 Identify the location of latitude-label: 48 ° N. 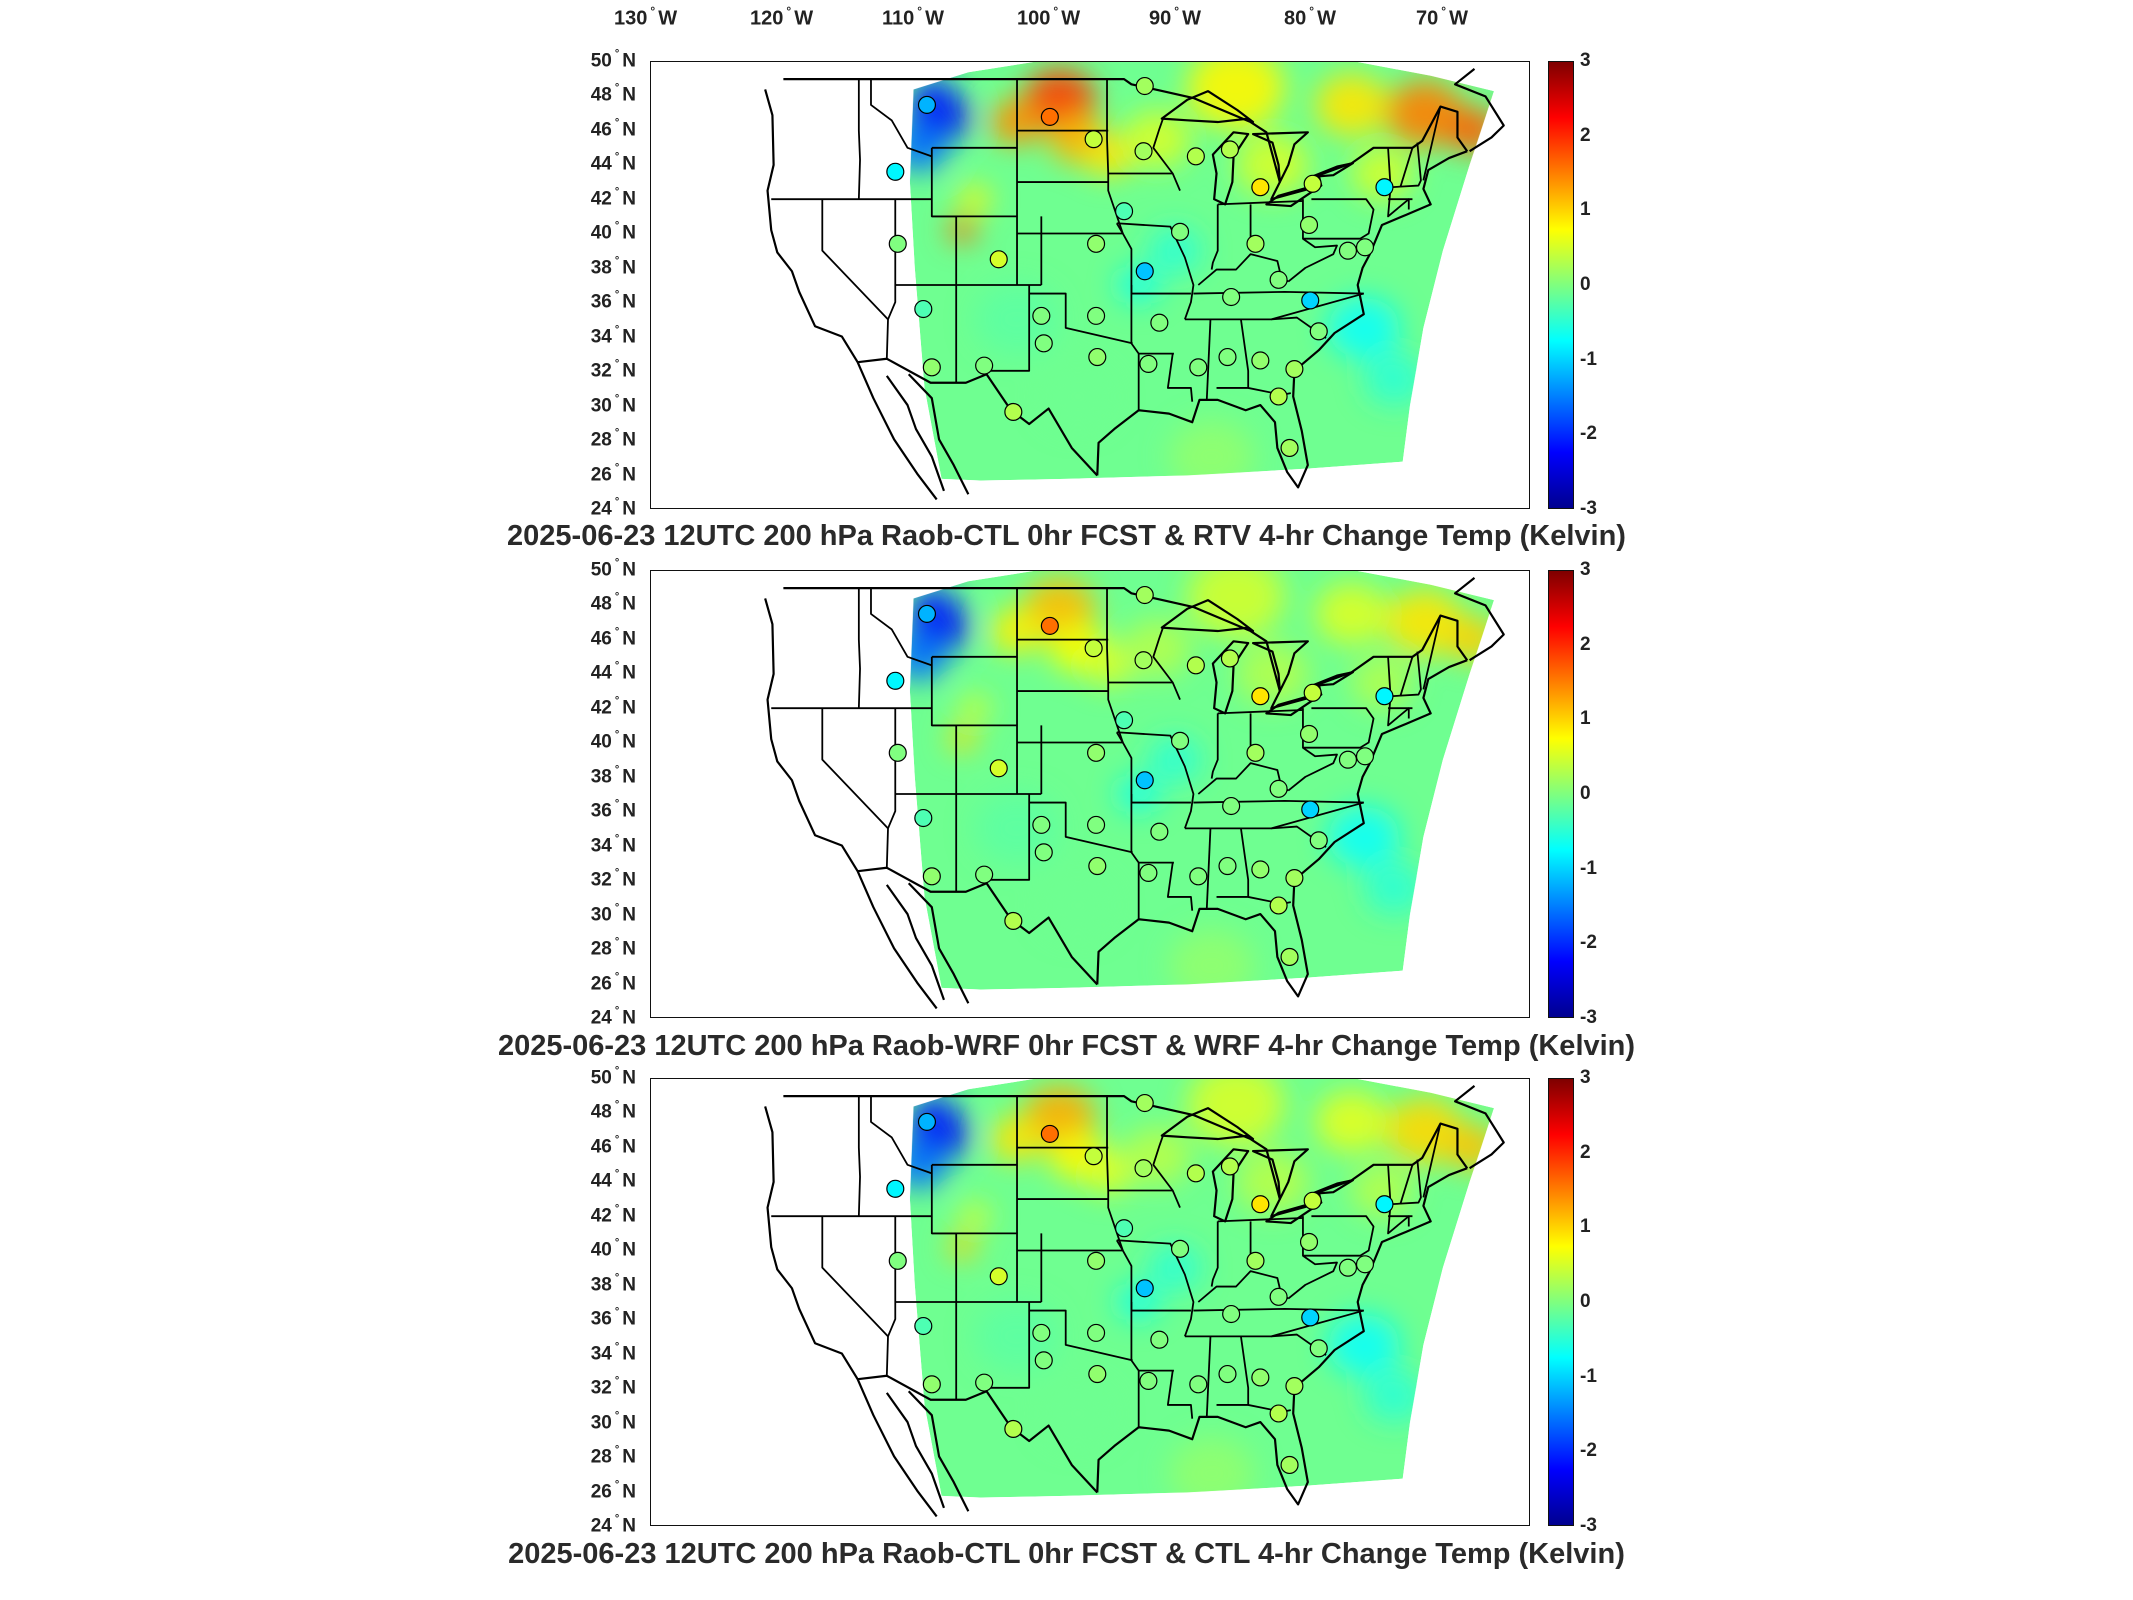
(613, 94).